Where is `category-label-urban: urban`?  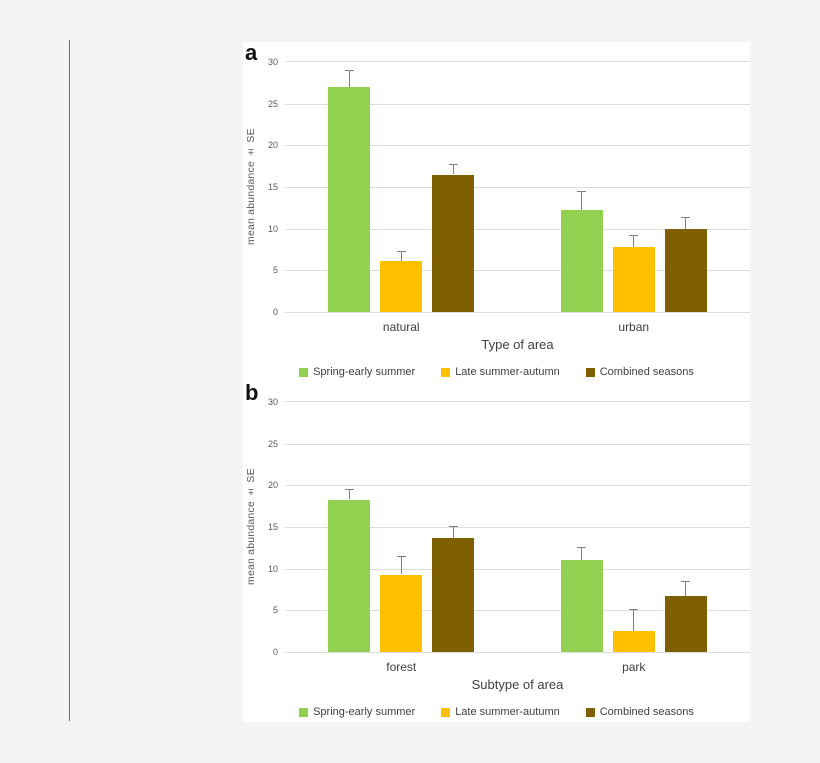 category-label-urban: urban is located at coordinates (634, 327).